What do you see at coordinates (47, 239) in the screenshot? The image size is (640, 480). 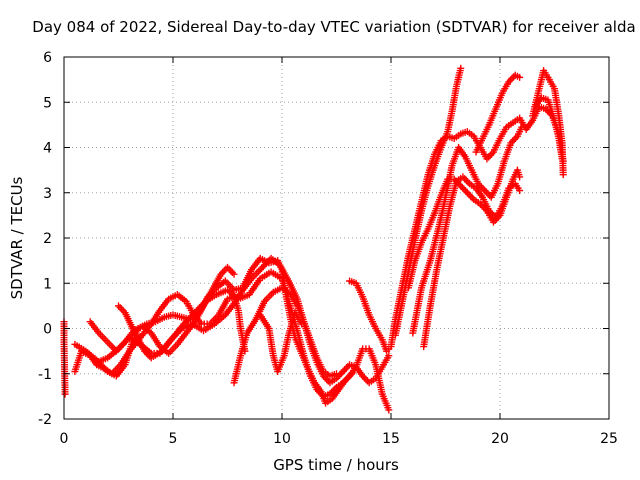 I see `y-tick-label: 2` at bounding box center [47, 239].